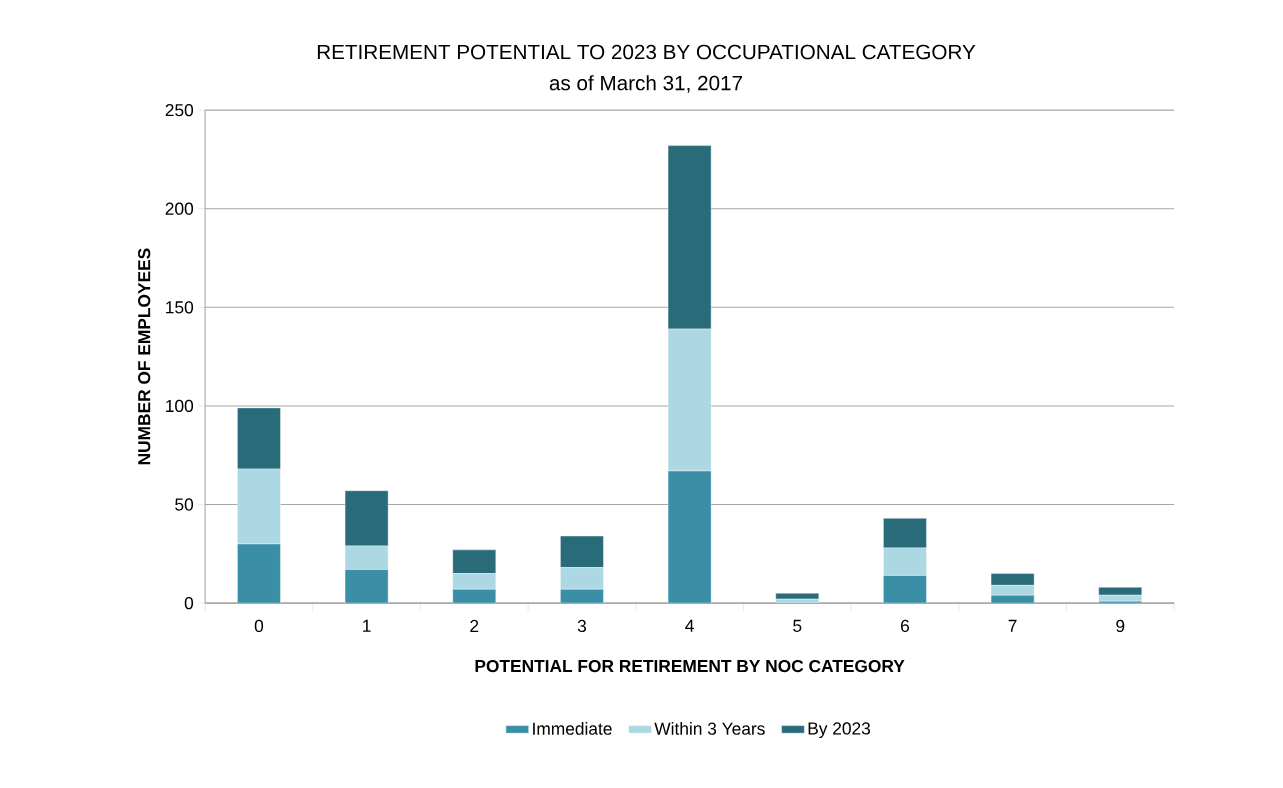  Describe the element at coordinates (582, 626) in the screenshot. I see `x-tick-label: 3` at that location.